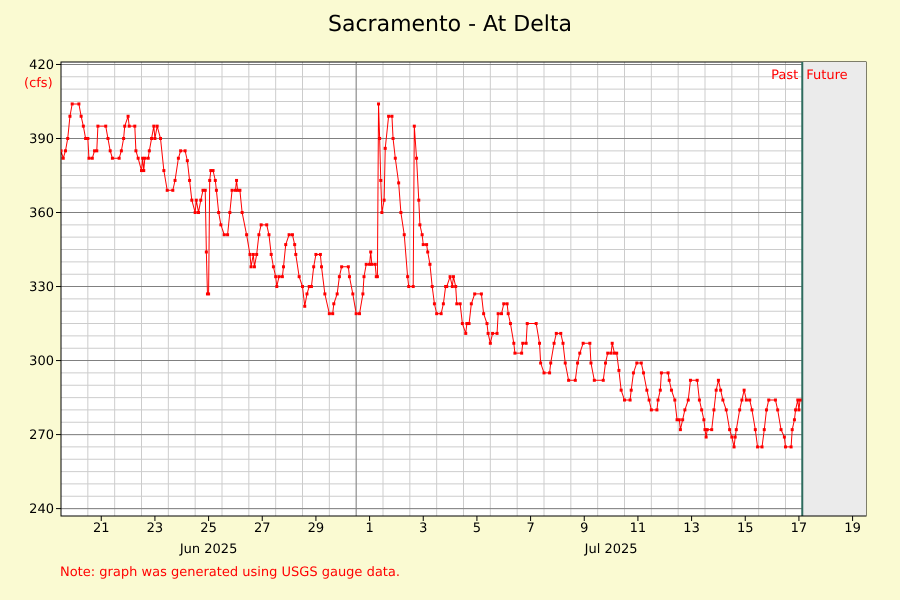 The width and height of the screenshot is (900, 600). What do you see at coordinates (262, 528) in the screenshot?
I see `x-tick-label: 27` at bounding box center [262, 528].